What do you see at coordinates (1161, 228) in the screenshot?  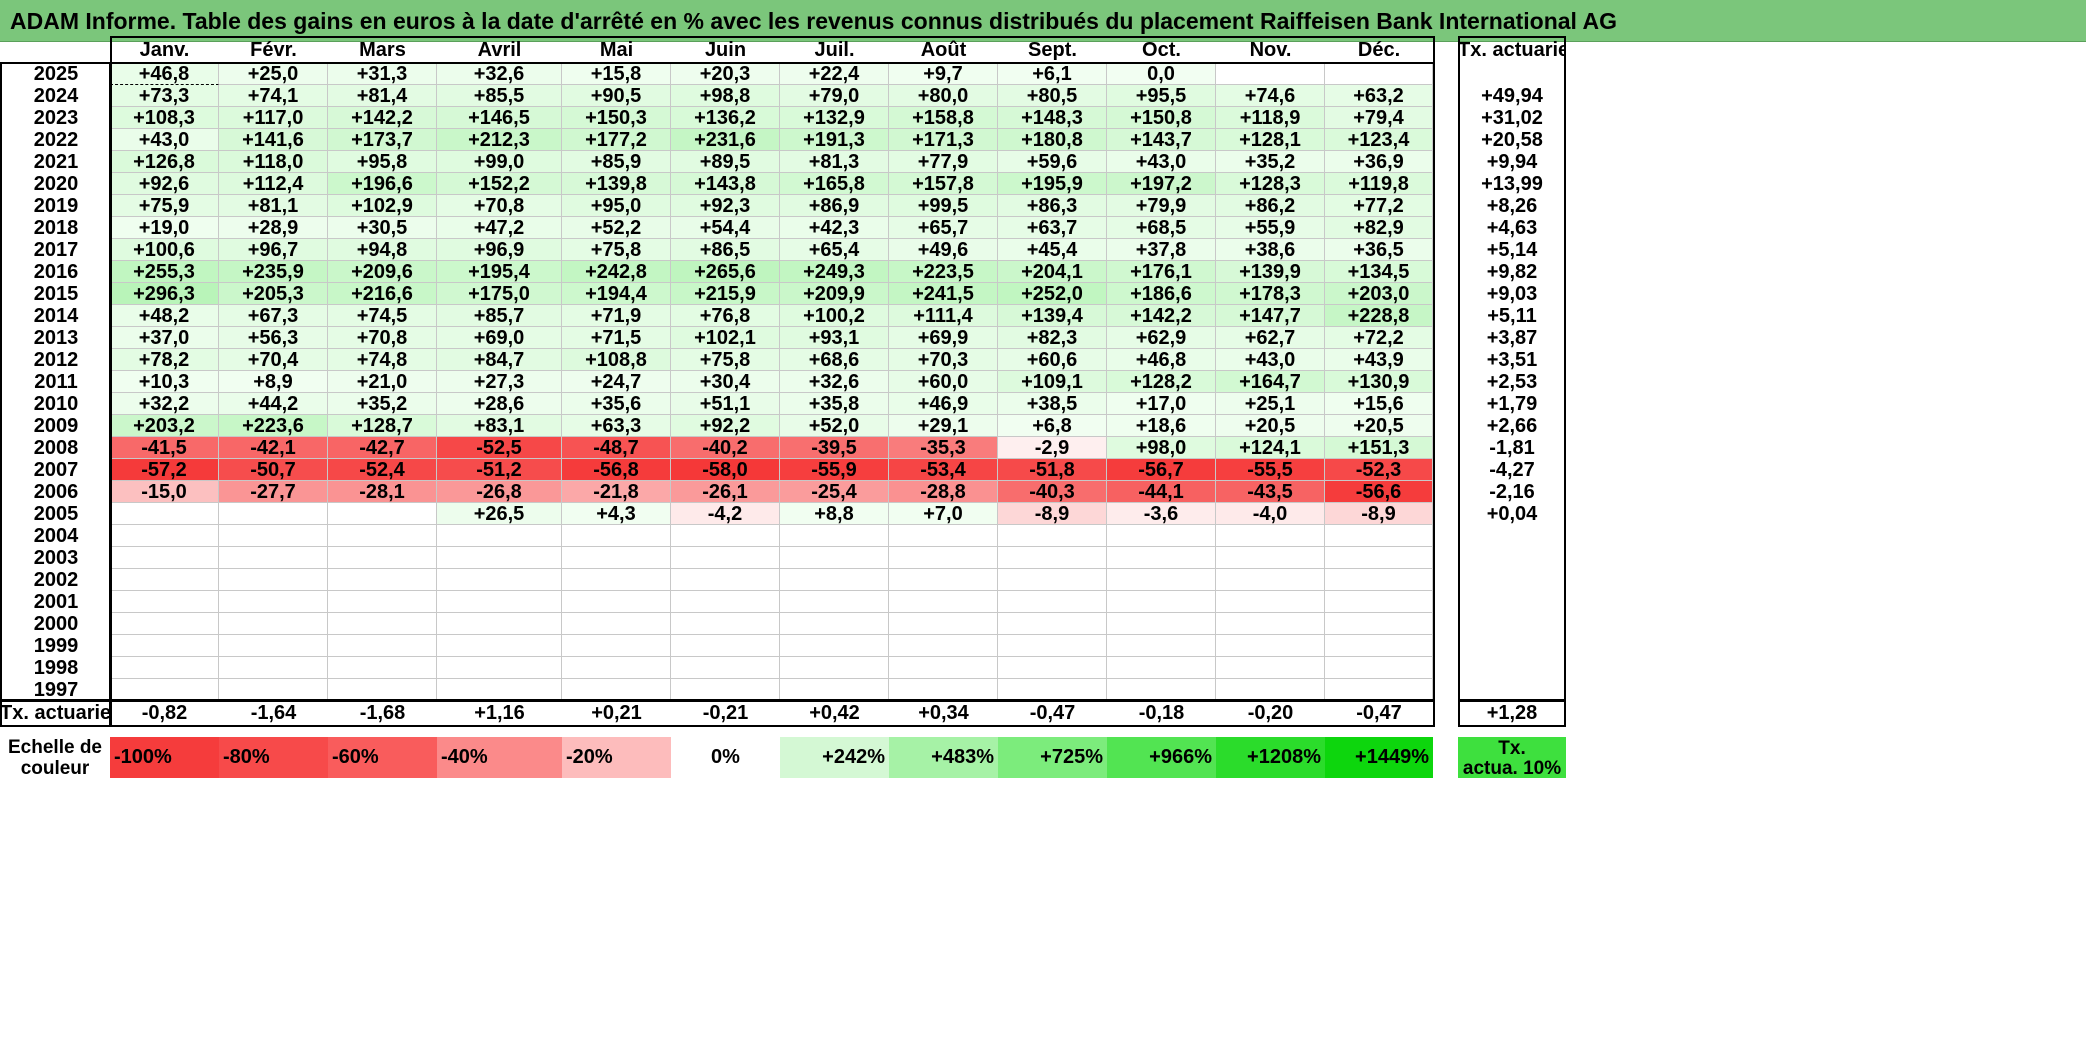 I see `table-cell: +68,5` at bounding box center [1161, 228].